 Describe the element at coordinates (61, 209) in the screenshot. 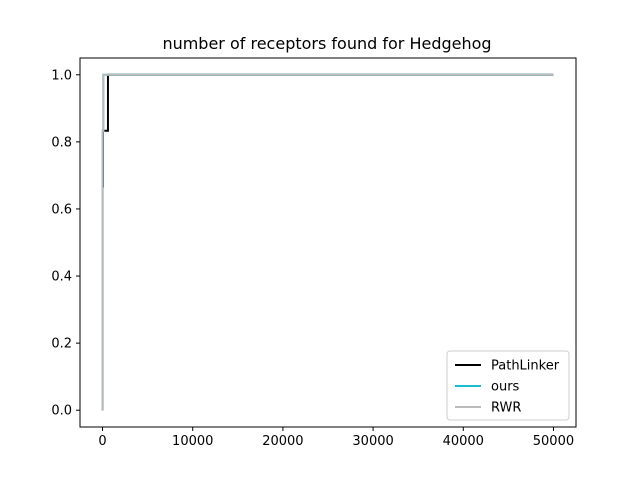

I see `y-tick-label: 0.6` at that location.